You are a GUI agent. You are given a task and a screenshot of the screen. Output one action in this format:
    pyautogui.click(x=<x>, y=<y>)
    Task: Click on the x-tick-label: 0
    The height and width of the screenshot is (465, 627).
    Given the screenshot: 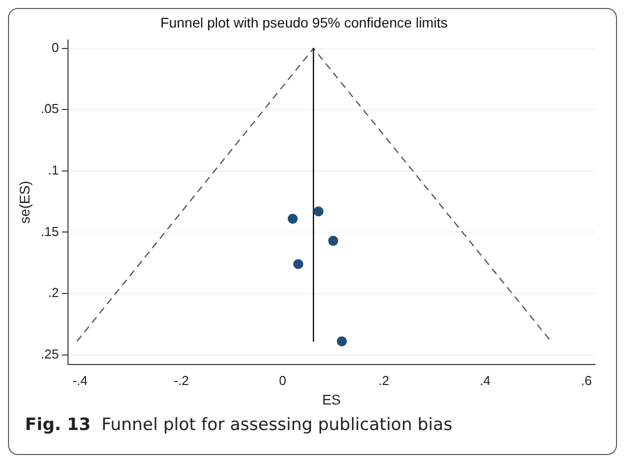 What is the action you would take?
    pyautogui.click(x=282, y=380)
    